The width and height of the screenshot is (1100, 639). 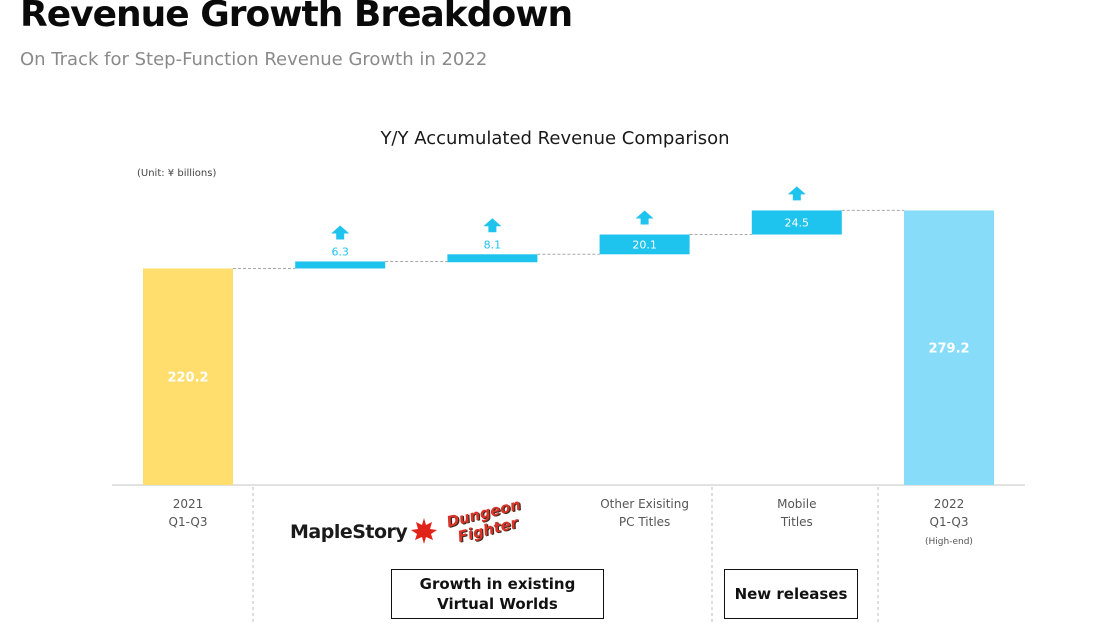 I want to click on category-label-mobile: Mobile Titles, so click(x=797, y=513).